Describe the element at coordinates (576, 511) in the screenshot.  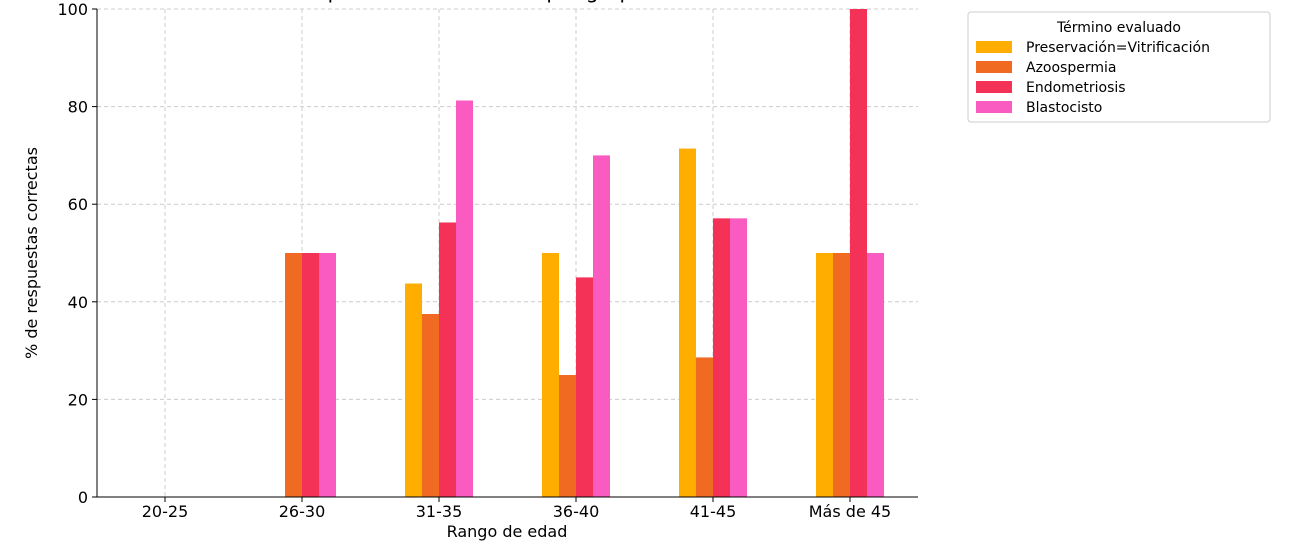
I see `x-tick-label: 36-40` at that location.